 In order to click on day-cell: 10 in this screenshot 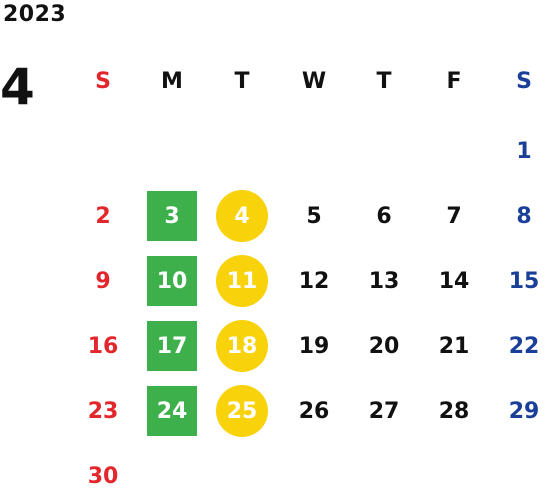, I will do `click(172, 281)`.